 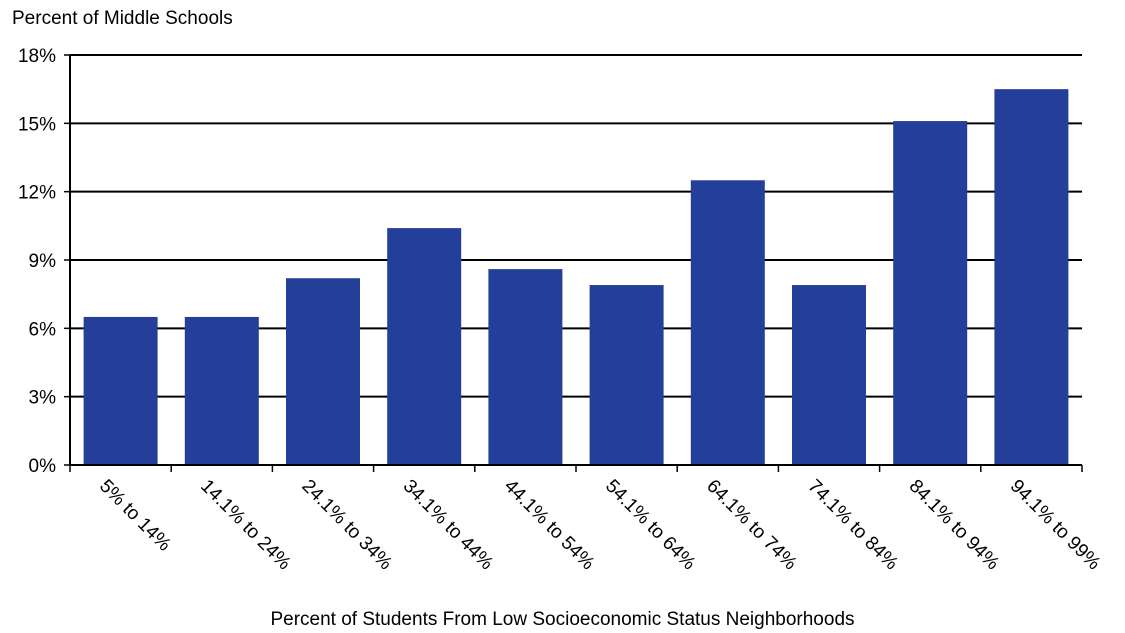 What do you see at coordinates (448, 525) in the screenshot?
I see `x-tick-label: 34.1% to 44%` at bounding box center [448, 525].